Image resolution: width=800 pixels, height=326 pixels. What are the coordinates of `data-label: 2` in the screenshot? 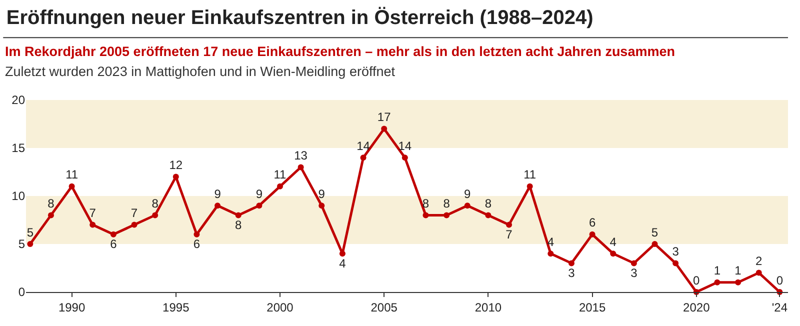 It's located at (759, 261).